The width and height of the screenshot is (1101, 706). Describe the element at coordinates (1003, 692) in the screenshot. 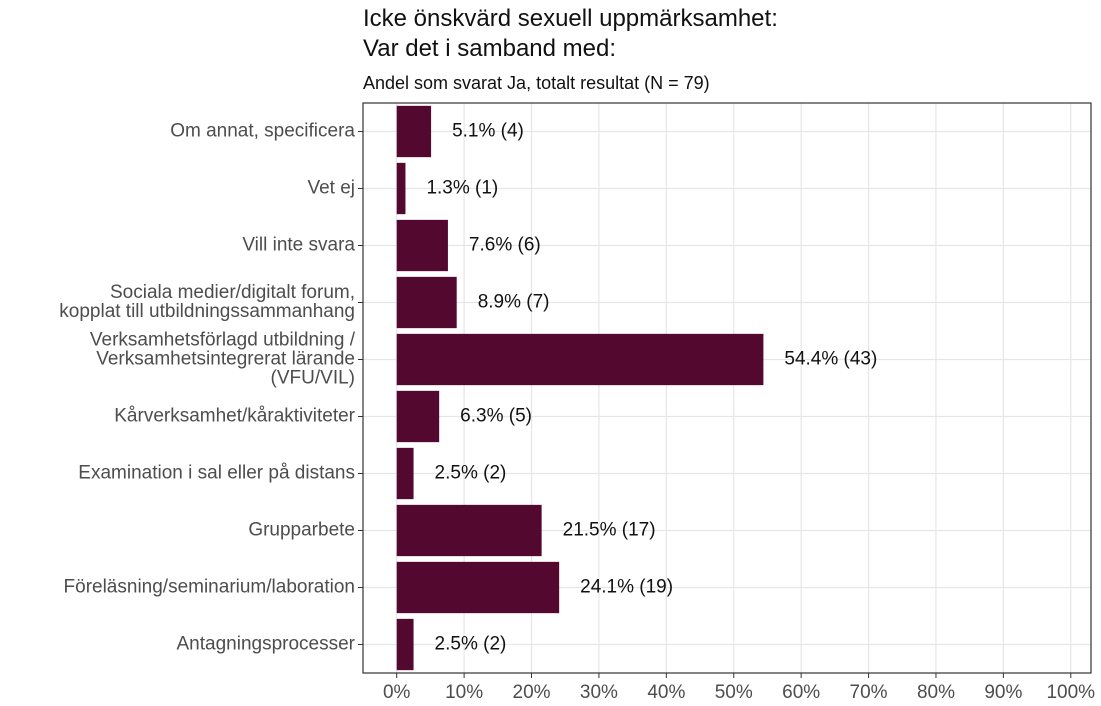

I see `x-tick-label: 90%` at that location.